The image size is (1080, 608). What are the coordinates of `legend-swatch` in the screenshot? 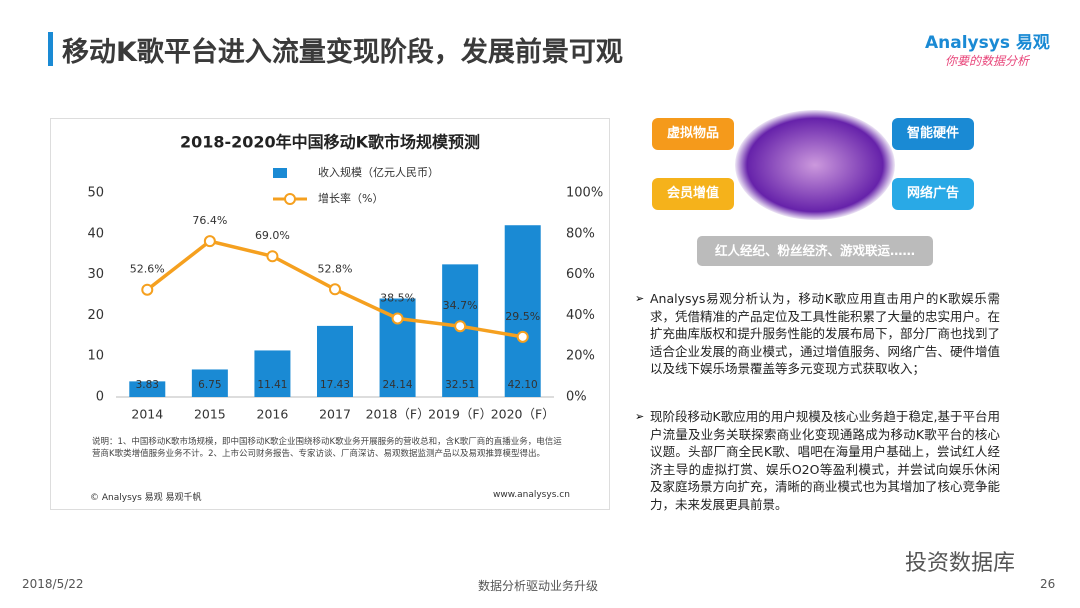 It's located at (280, 173).